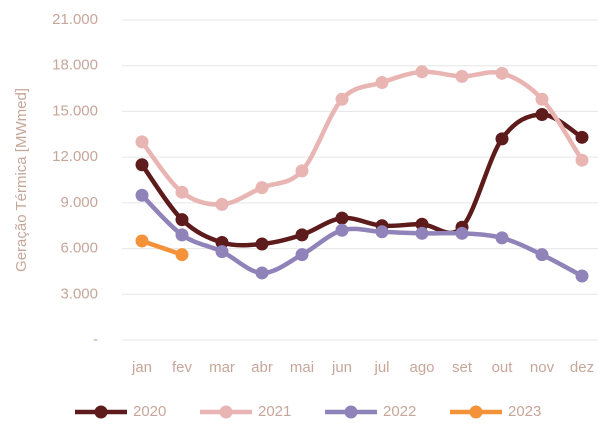 Image resolution: width=598 pixels, height=429 pixels. What do you see at coordinates (182, 367) in the screenshot?
I see `x-tick-label: fev` at bounding box center [182, 367].